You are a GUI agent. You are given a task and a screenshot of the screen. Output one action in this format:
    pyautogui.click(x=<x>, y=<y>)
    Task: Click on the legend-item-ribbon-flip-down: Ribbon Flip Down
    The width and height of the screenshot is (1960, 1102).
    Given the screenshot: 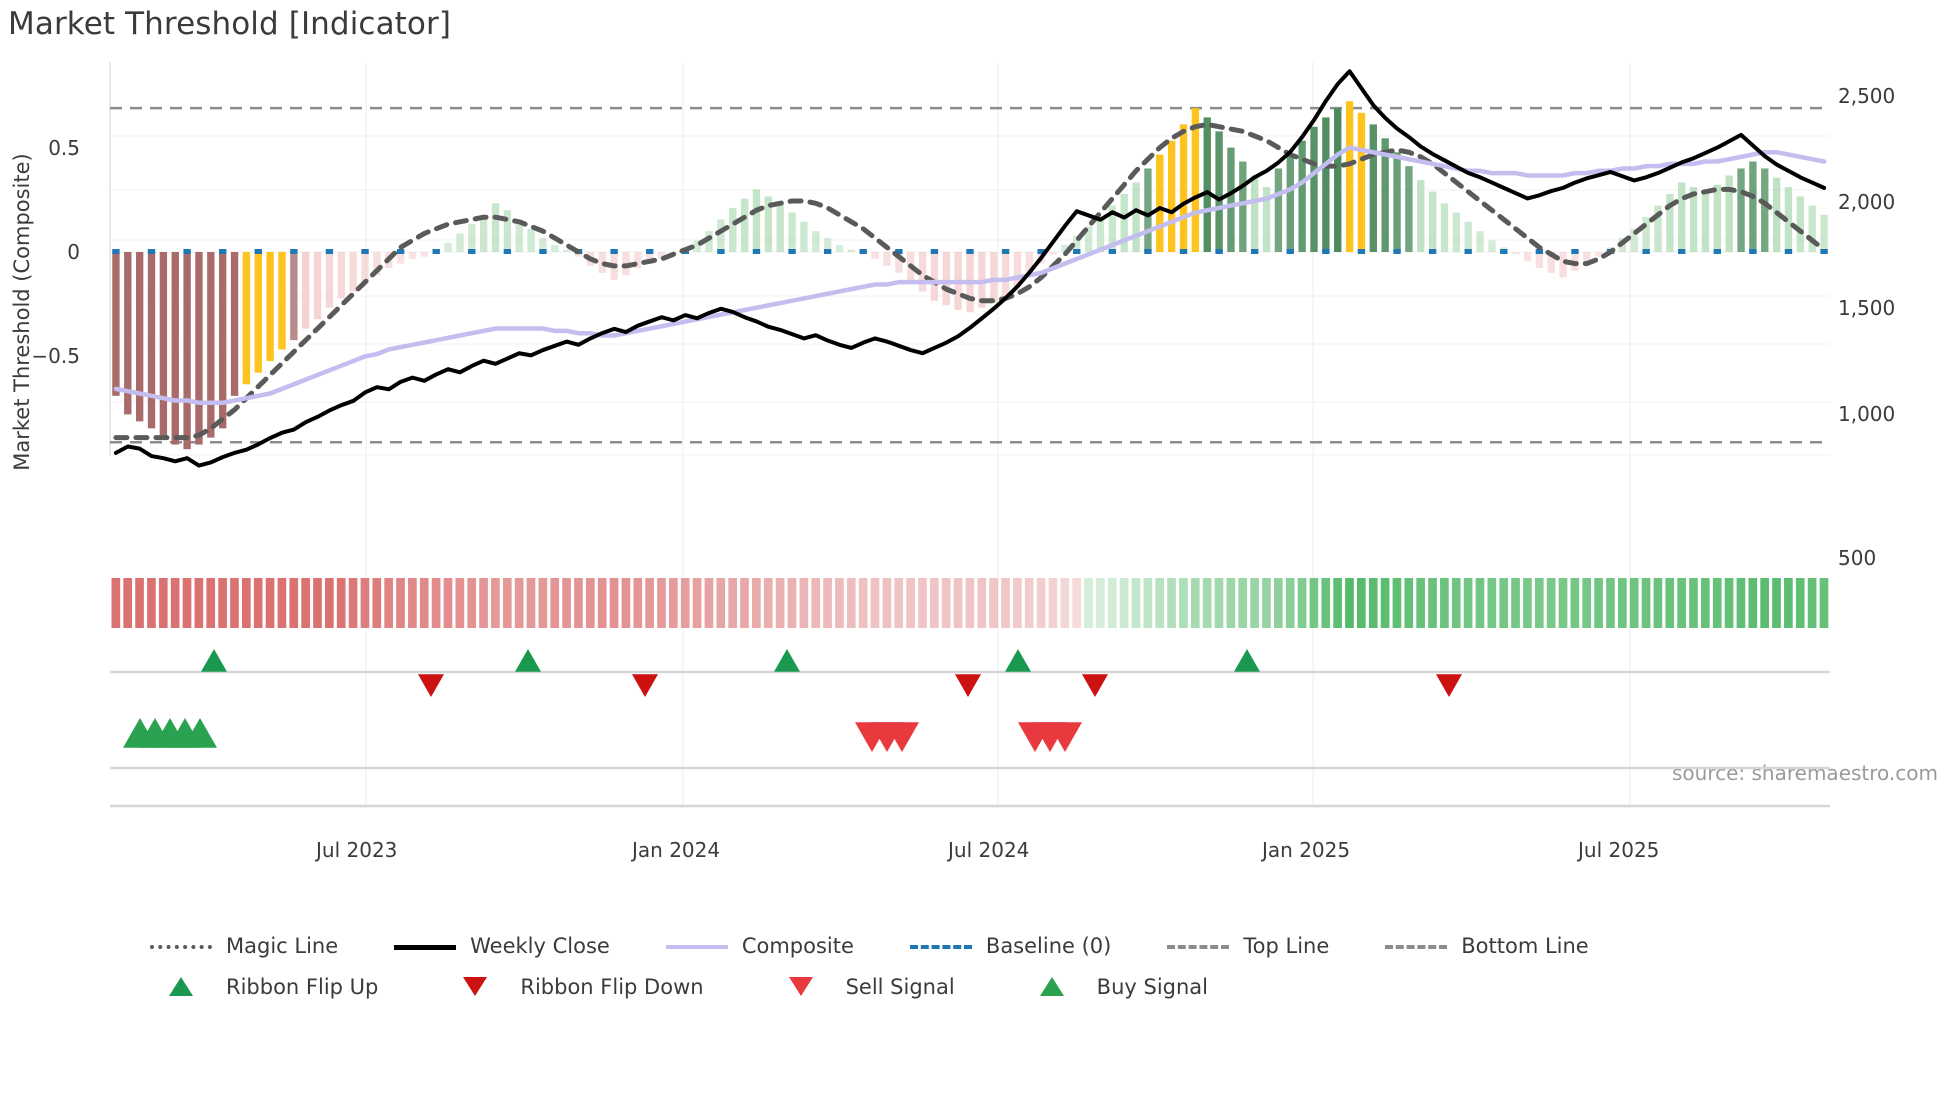 What is the action you would take?
    pyautogui.click(x=574, y=987)
    